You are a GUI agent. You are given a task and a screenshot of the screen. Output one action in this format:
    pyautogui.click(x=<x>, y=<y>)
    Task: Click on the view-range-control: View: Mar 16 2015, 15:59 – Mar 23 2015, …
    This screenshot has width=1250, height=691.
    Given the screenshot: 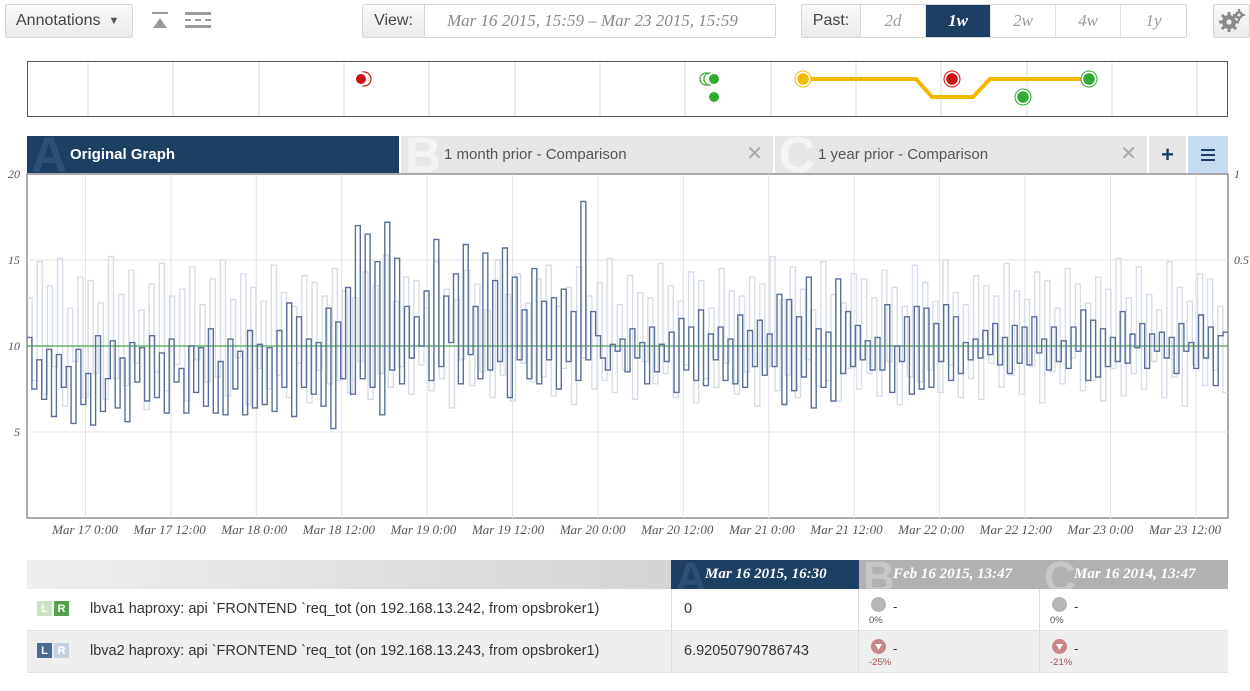 What is the action you would take?
    pyautogui.click(x=569, y=21)
    